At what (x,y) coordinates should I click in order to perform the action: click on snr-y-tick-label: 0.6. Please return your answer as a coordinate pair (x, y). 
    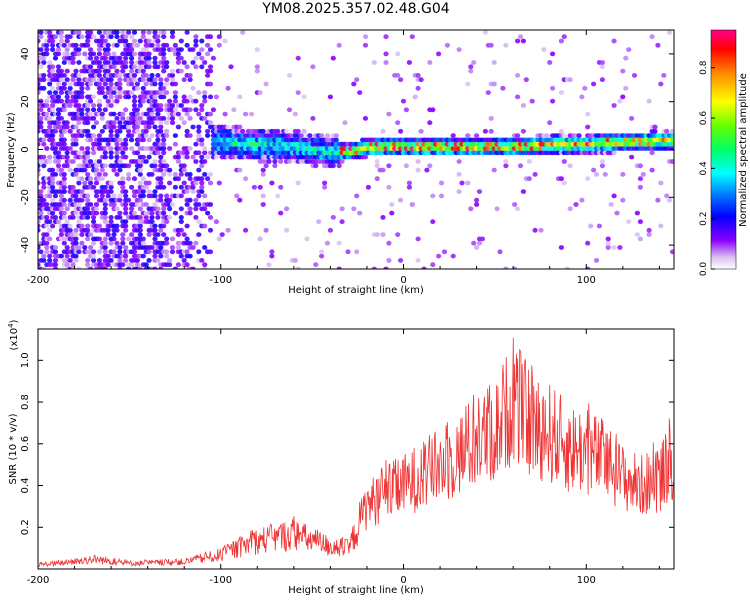
    Looking at the image, I should click on (25, 444).